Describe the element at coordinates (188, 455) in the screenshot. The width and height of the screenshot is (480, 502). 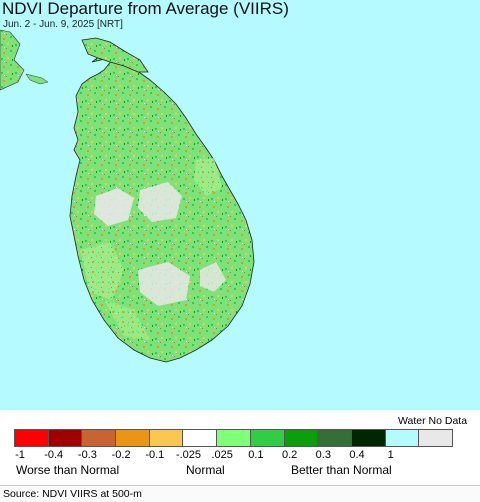
I see `legend-tick-label: -.025` at that location.